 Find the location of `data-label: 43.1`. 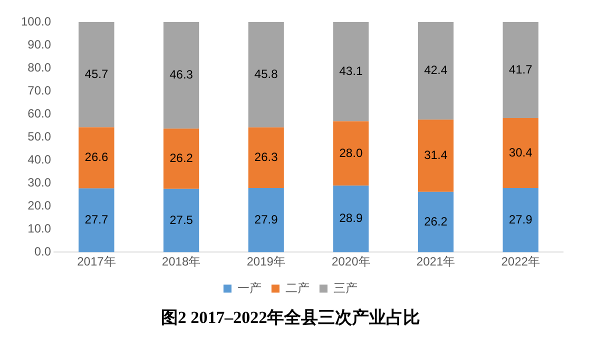

data-label: 43.1 is located at coordinates (351, 71).